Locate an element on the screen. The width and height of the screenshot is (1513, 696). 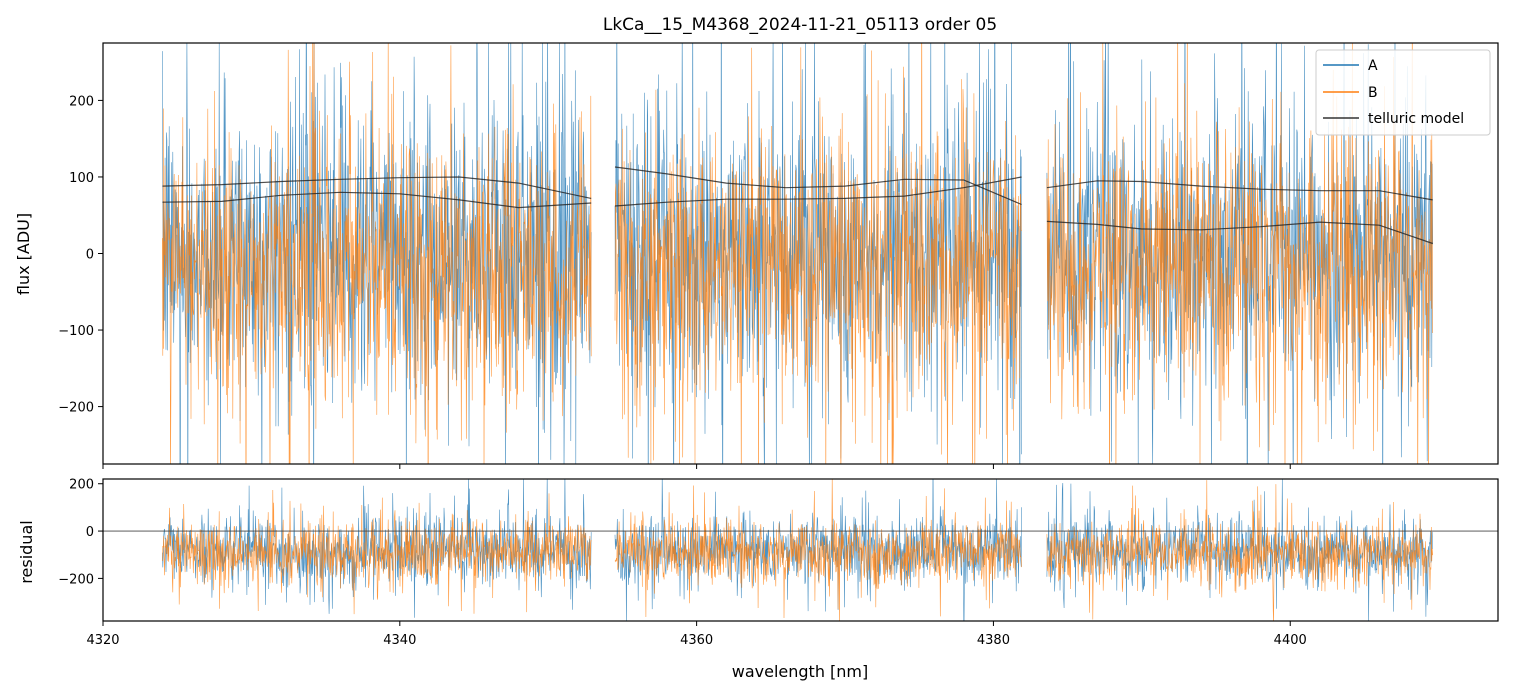
legend: A B telluric model is located at coordinates (1403, 92).